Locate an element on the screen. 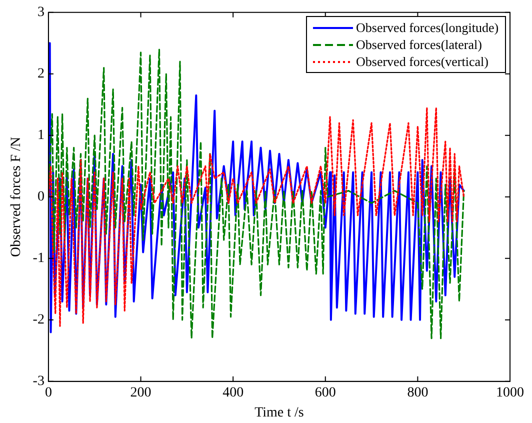 This screenshot has height=423, width=532. y-tick-label: -1 is located at coordinates (38, 258).